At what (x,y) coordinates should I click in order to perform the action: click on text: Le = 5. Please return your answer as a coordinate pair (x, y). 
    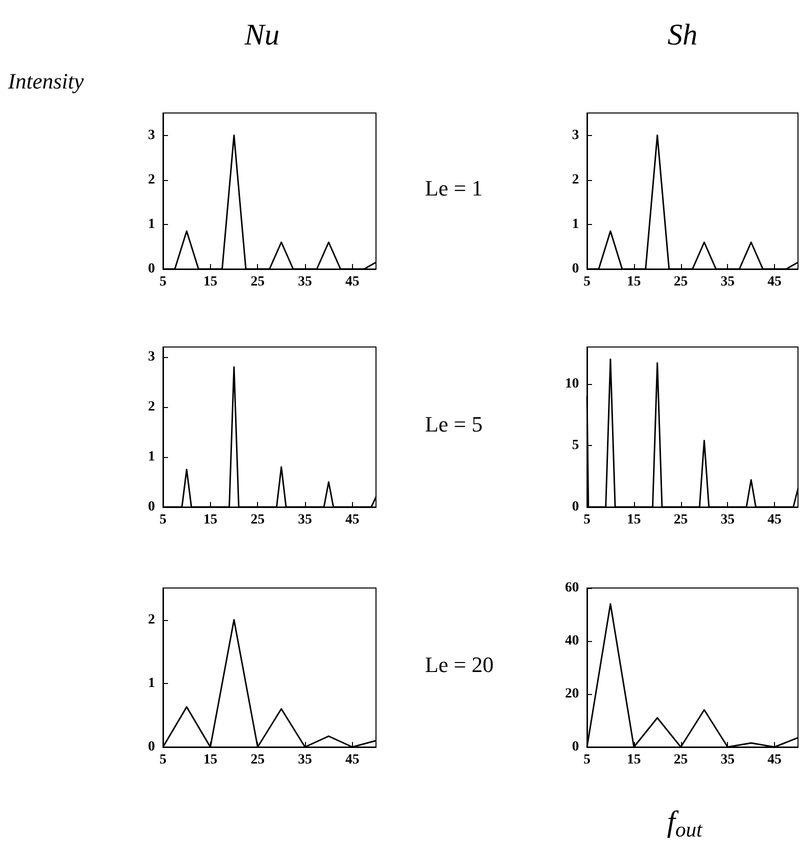
    Looking at the image, I should click on (454, 424).